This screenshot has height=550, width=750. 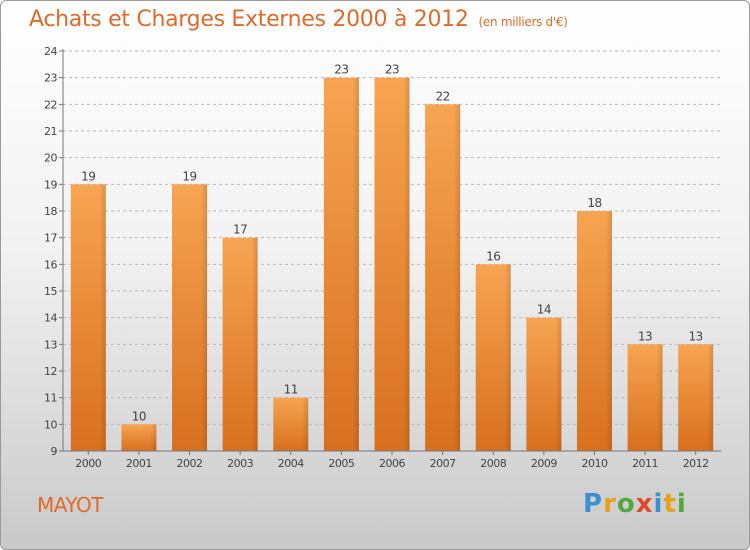 I want to click on y-tick-label: 12, so click(x=50, y=371).